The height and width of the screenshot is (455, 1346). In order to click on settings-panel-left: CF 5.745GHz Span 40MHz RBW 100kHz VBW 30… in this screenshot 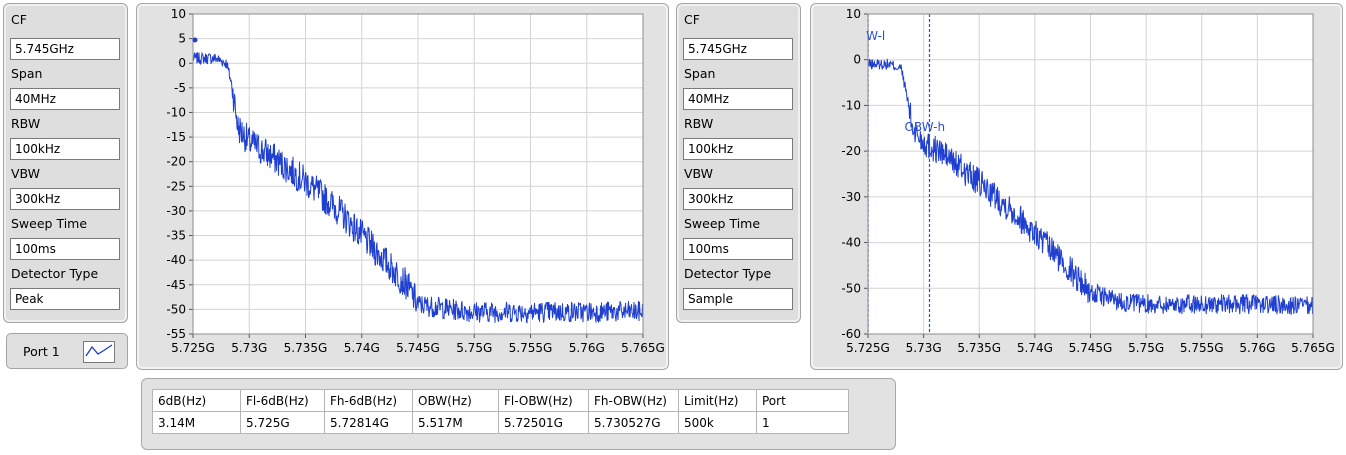, I will do `click(65, 163)`.